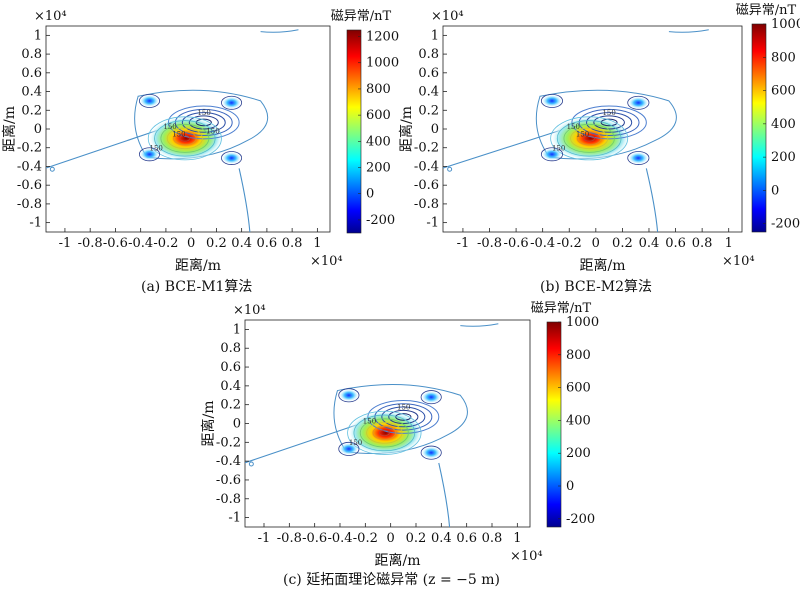 Image resolution: width=800 pixels, height=591 pixels. Describe the element at coordinates (382, 37) in the screenshot. I see `colorbar-tick-label: 1200` at that location.